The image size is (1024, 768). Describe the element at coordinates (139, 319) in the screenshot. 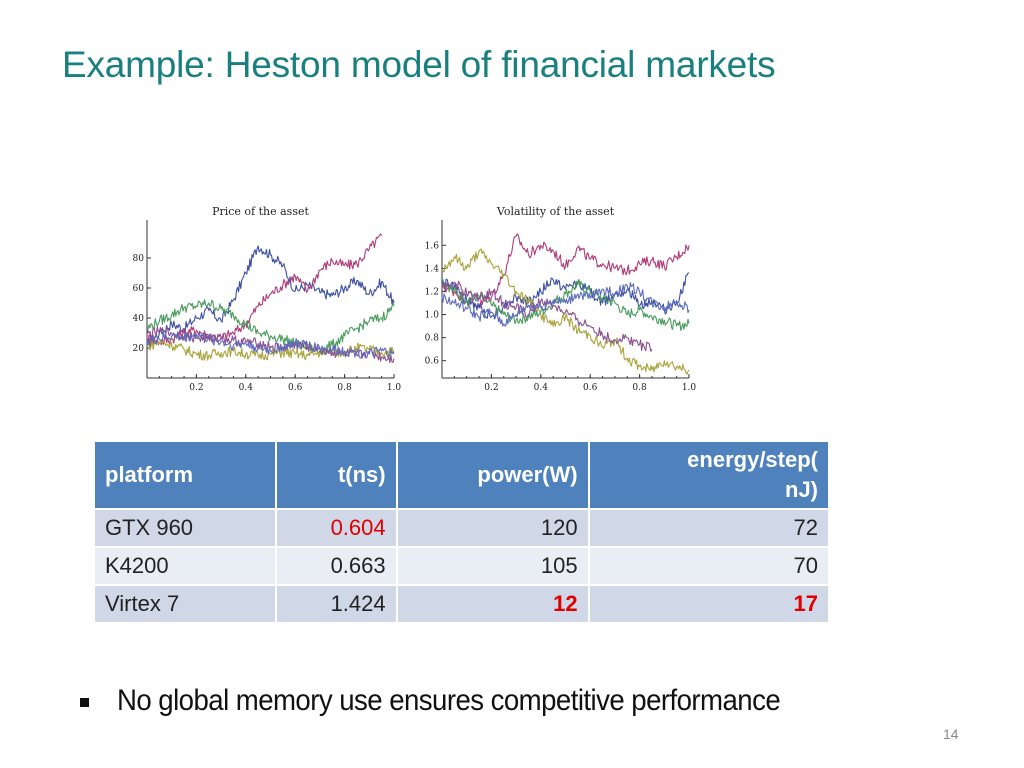

I see `y-tick-label: 40` at that location.